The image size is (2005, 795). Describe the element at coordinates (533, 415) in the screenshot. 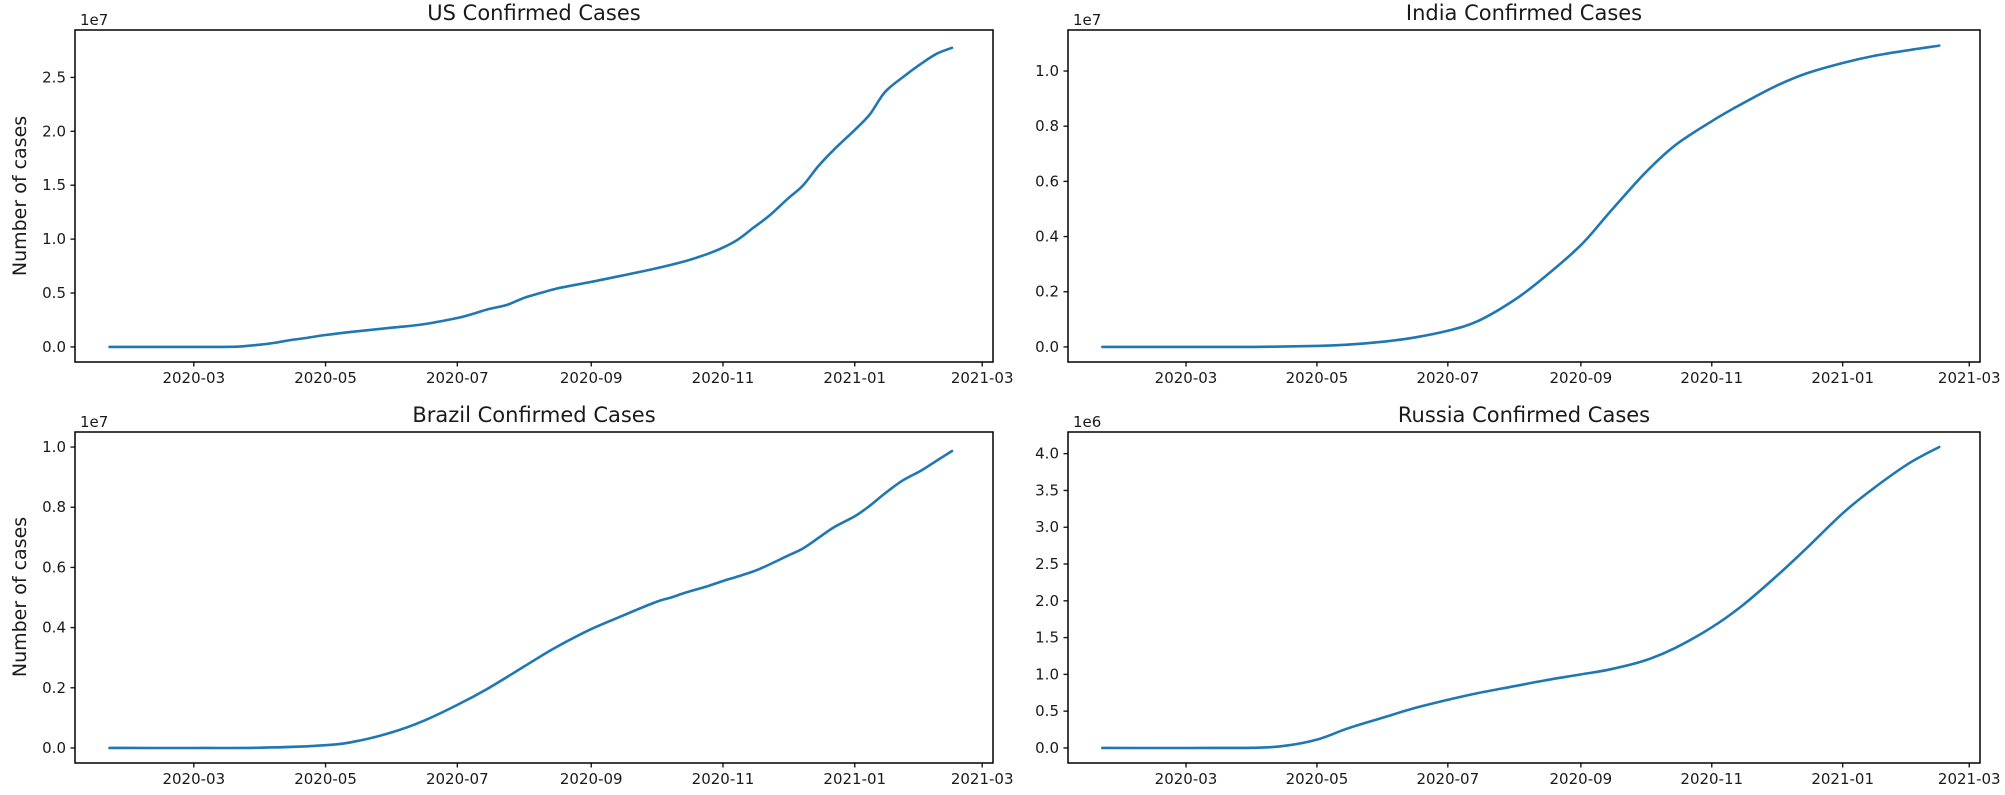

I see `plot-title-brazil: Brazil Confirmed Cases` at that location.